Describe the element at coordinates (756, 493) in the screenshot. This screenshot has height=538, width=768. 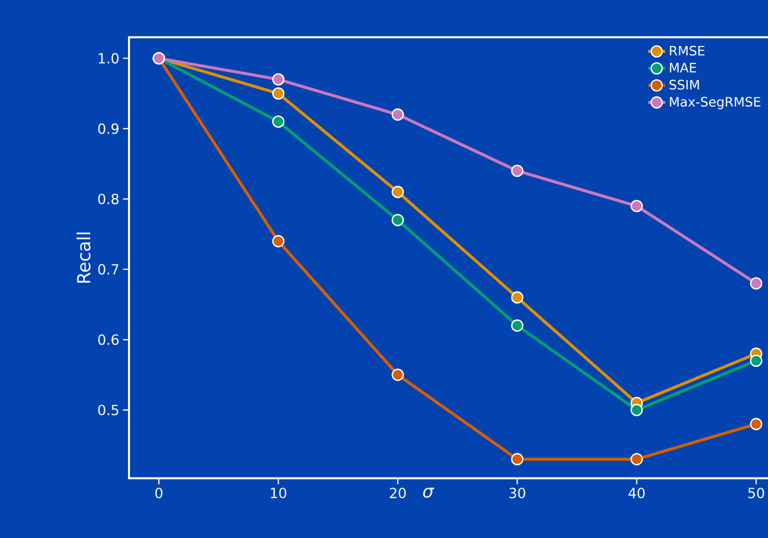
I see `x-tick-label: 50` at that location.